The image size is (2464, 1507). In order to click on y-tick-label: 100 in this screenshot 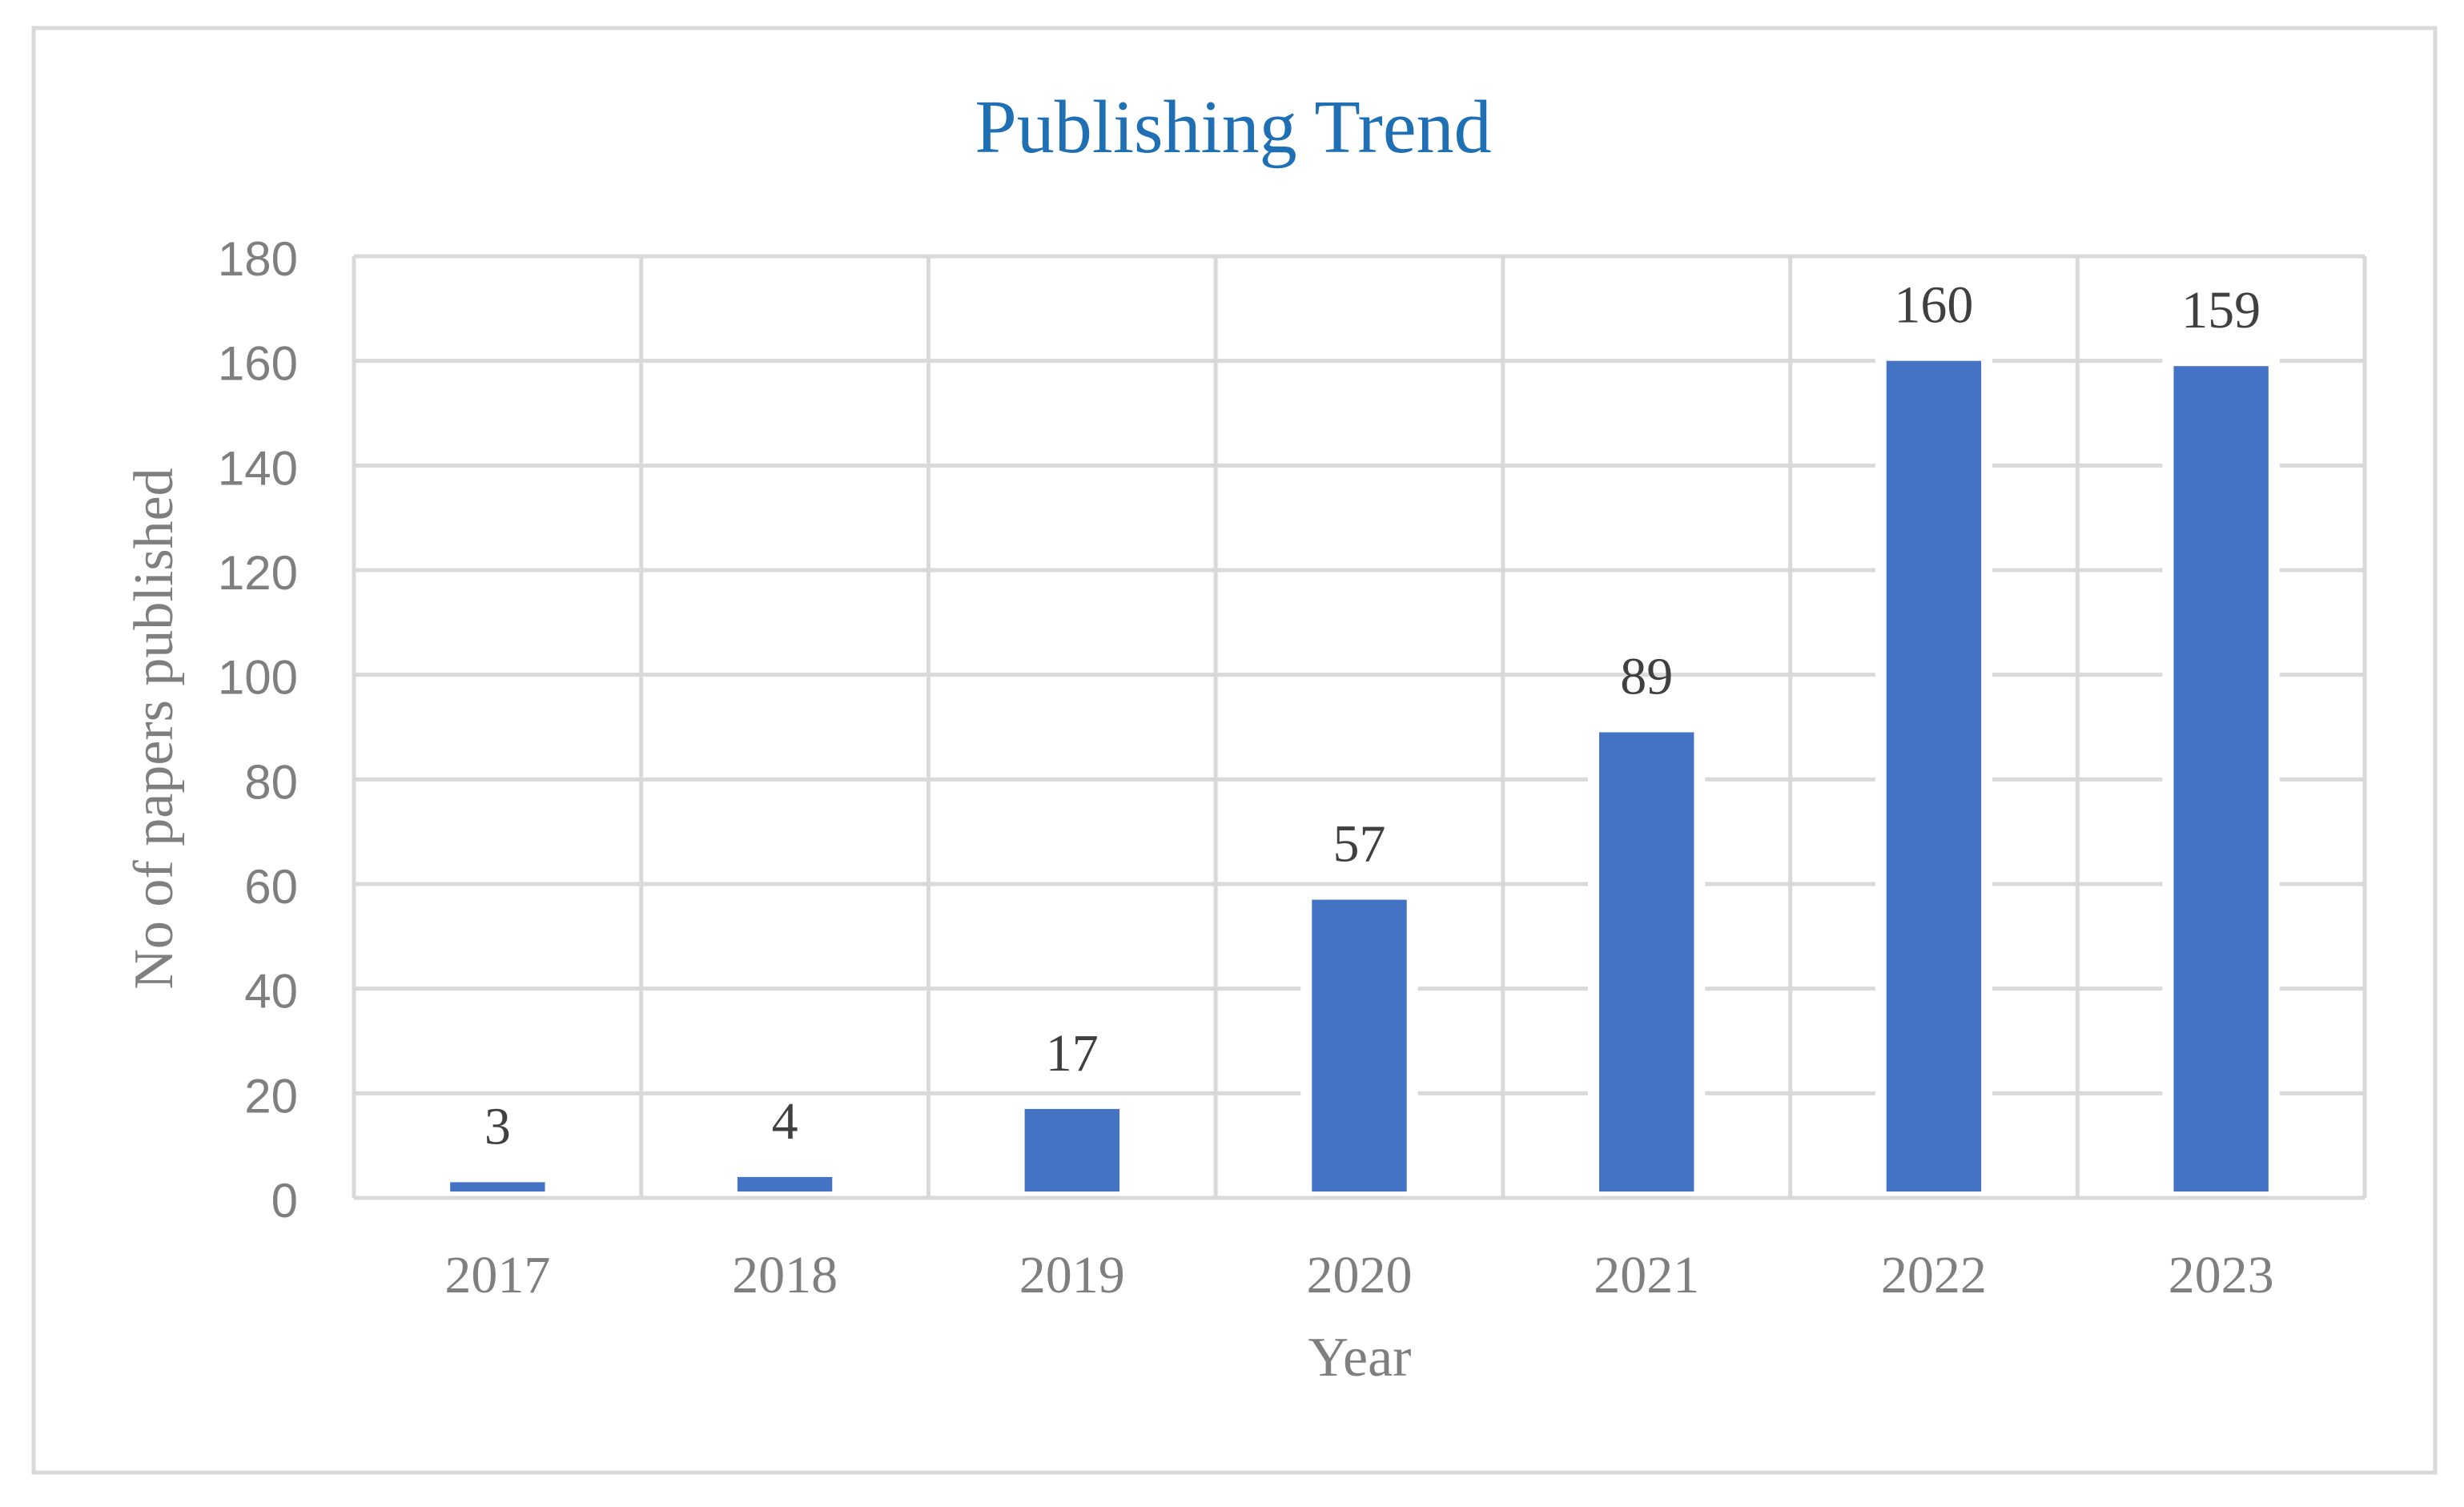, I will do `click(258, 678)`.